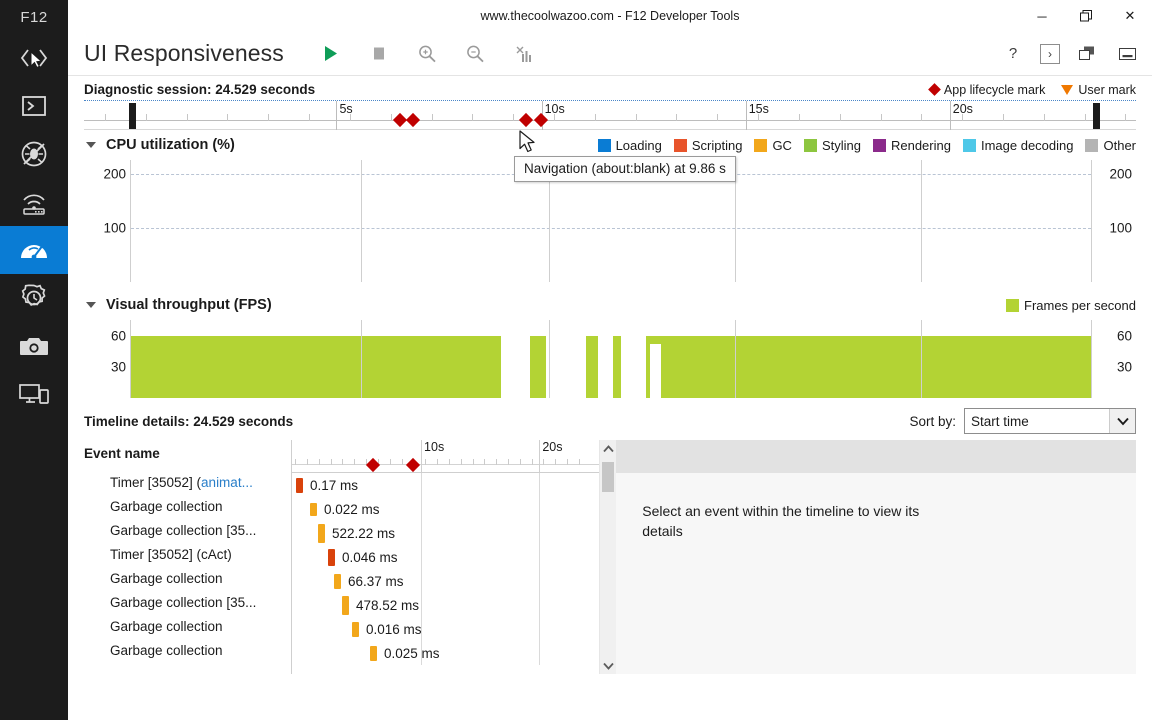 The width and height of the screenshot is (1152, 720). What do you see at coordinates (107, 359) in the screenshot?
I see `fps-axis-left: 60 30` at bounding box center [107, 359].